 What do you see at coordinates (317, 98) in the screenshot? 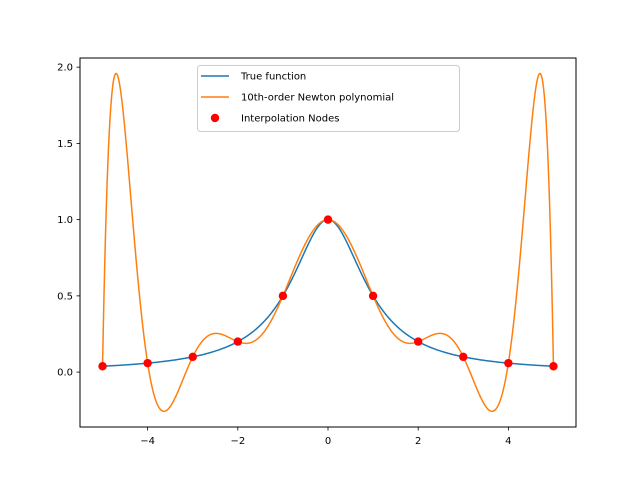
I see `legend-label: 10th-order Newton polynomial` at bounding box center [317, 98].